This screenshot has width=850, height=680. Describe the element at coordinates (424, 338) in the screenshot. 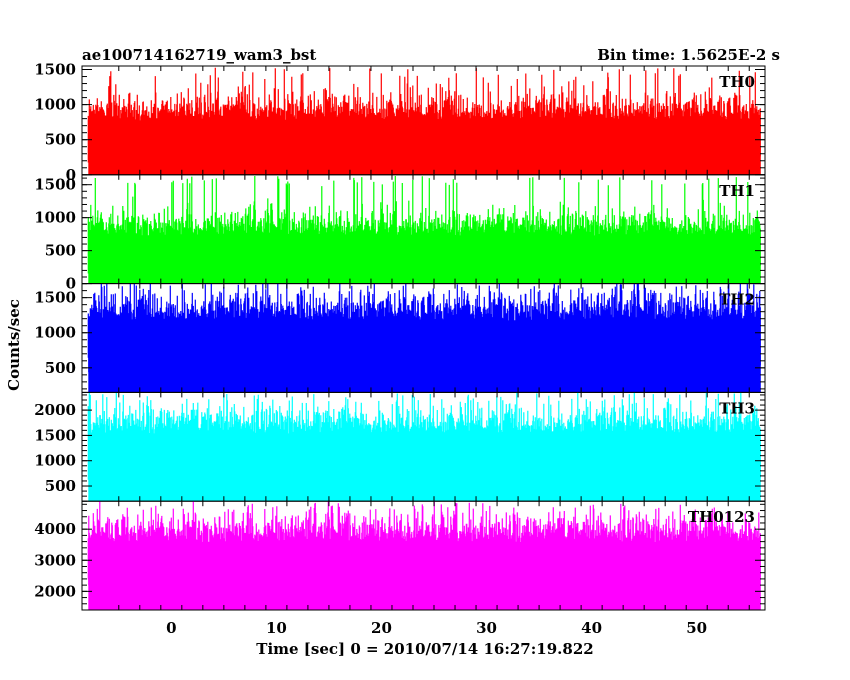

I see `series-th2-line` at that location.